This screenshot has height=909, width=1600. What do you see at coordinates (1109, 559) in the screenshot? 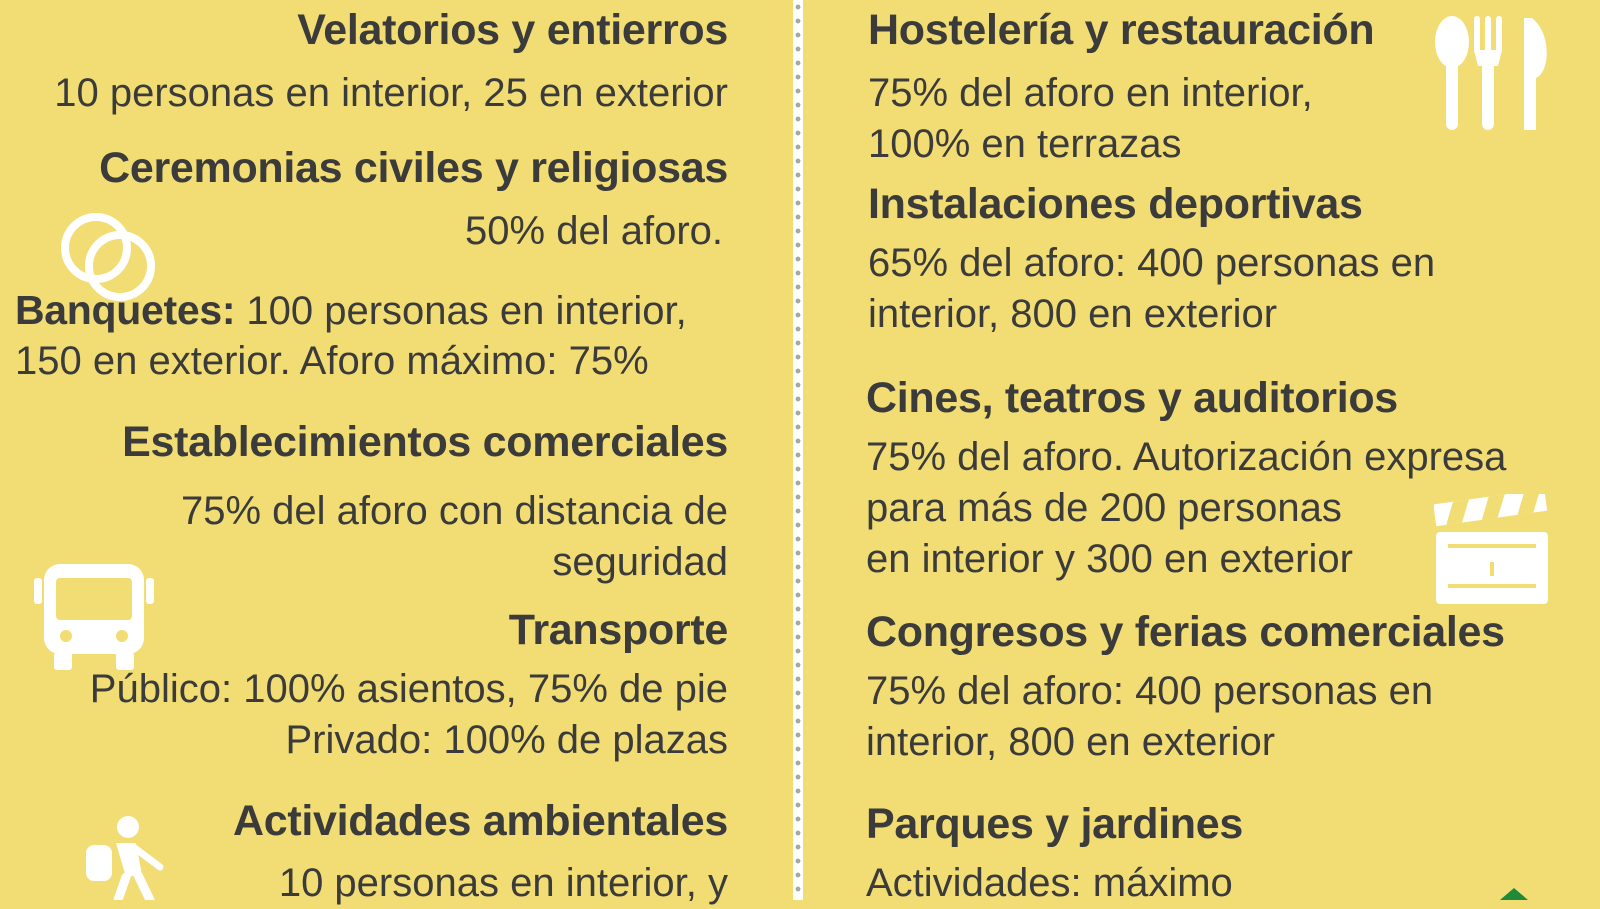
I see `section-text: en interior y 300 en exterior` at bounding box center [1109, 559].